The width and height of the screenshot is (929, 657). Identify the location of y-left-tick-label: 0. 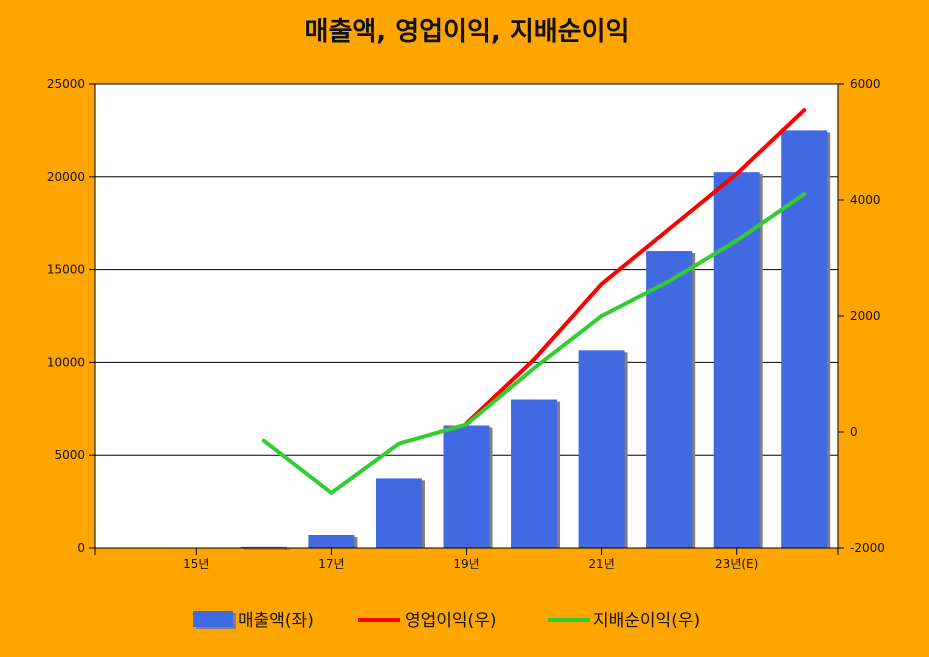
(81, 548).